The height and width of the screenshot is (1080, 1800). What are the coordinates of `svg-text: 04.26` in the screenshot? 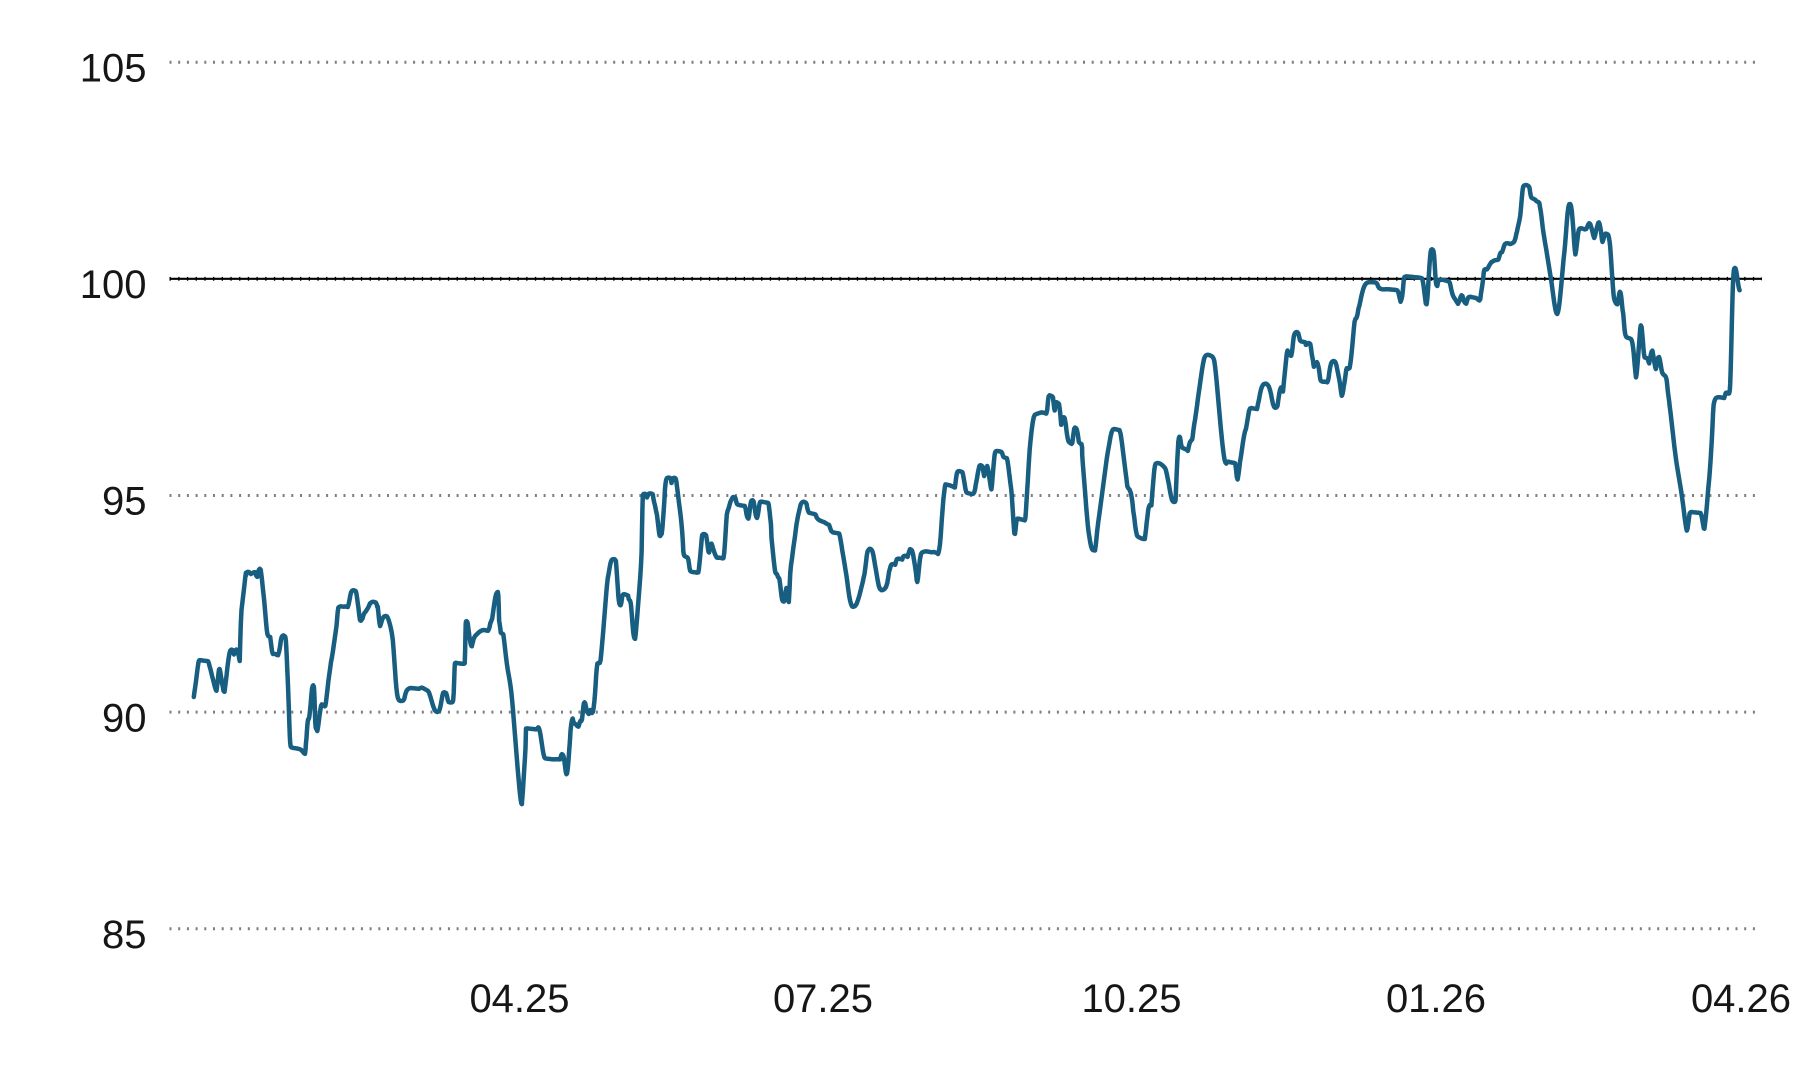 It's located at (1741, 999).